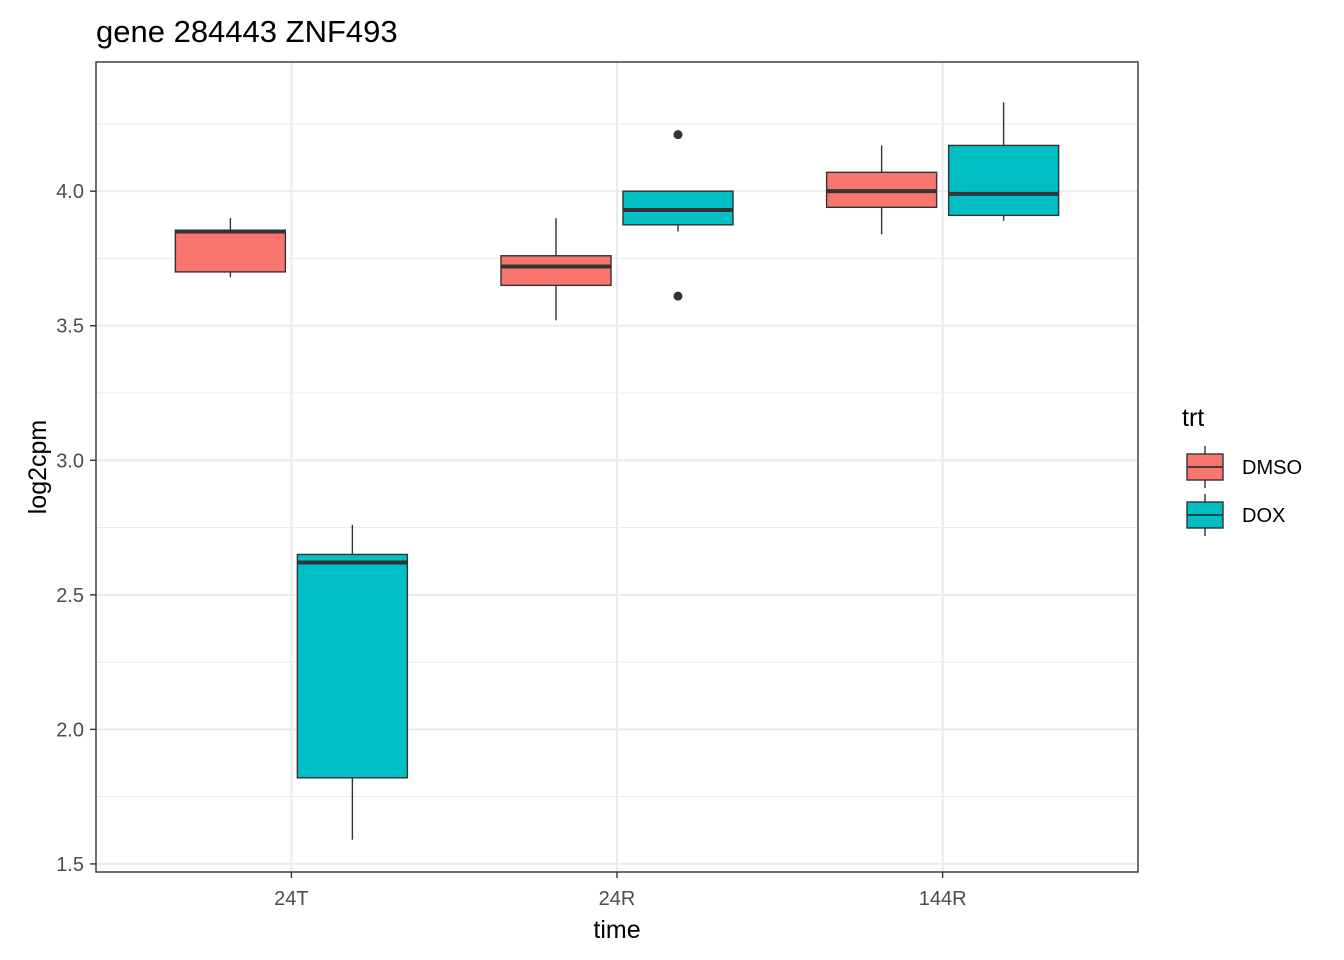 Image resolution: width=1344 pixels, height=960 pixels. Describe the element at coordinates (70, 327) in the screenshot. I see `y-tick-label: 3.5` at that location.